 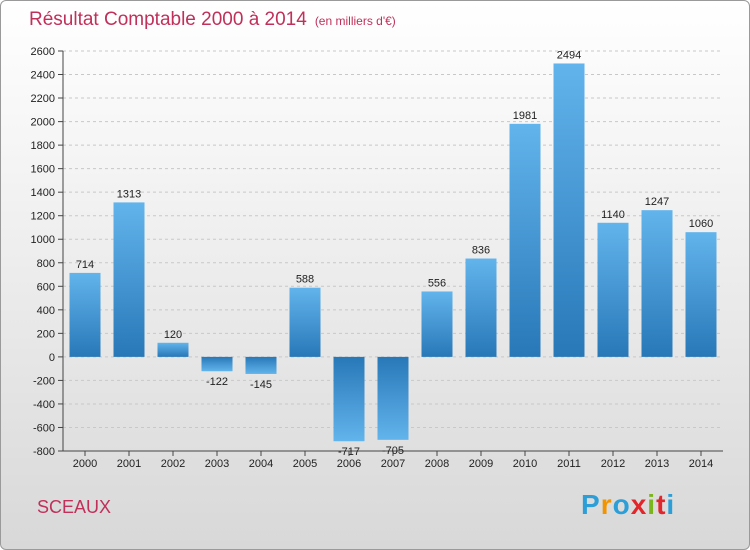 I want to click on chart-title-text: Résultat Comptable 2000 à 2014, so click(x=168, y=19).